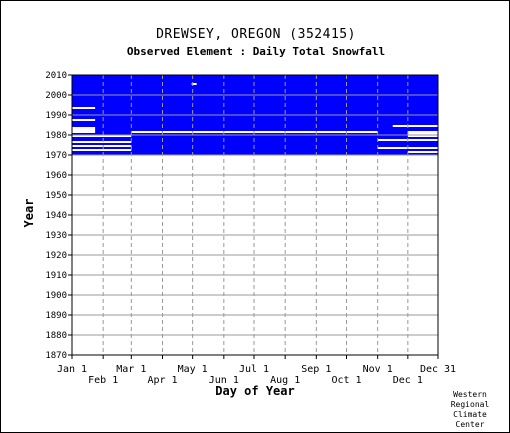 This screenshot has height=433, width=510. What do you see at coordinates (56, 336) in the screenshot?
I see `y-tick-label: 1880` at bounding box center [56, 336].